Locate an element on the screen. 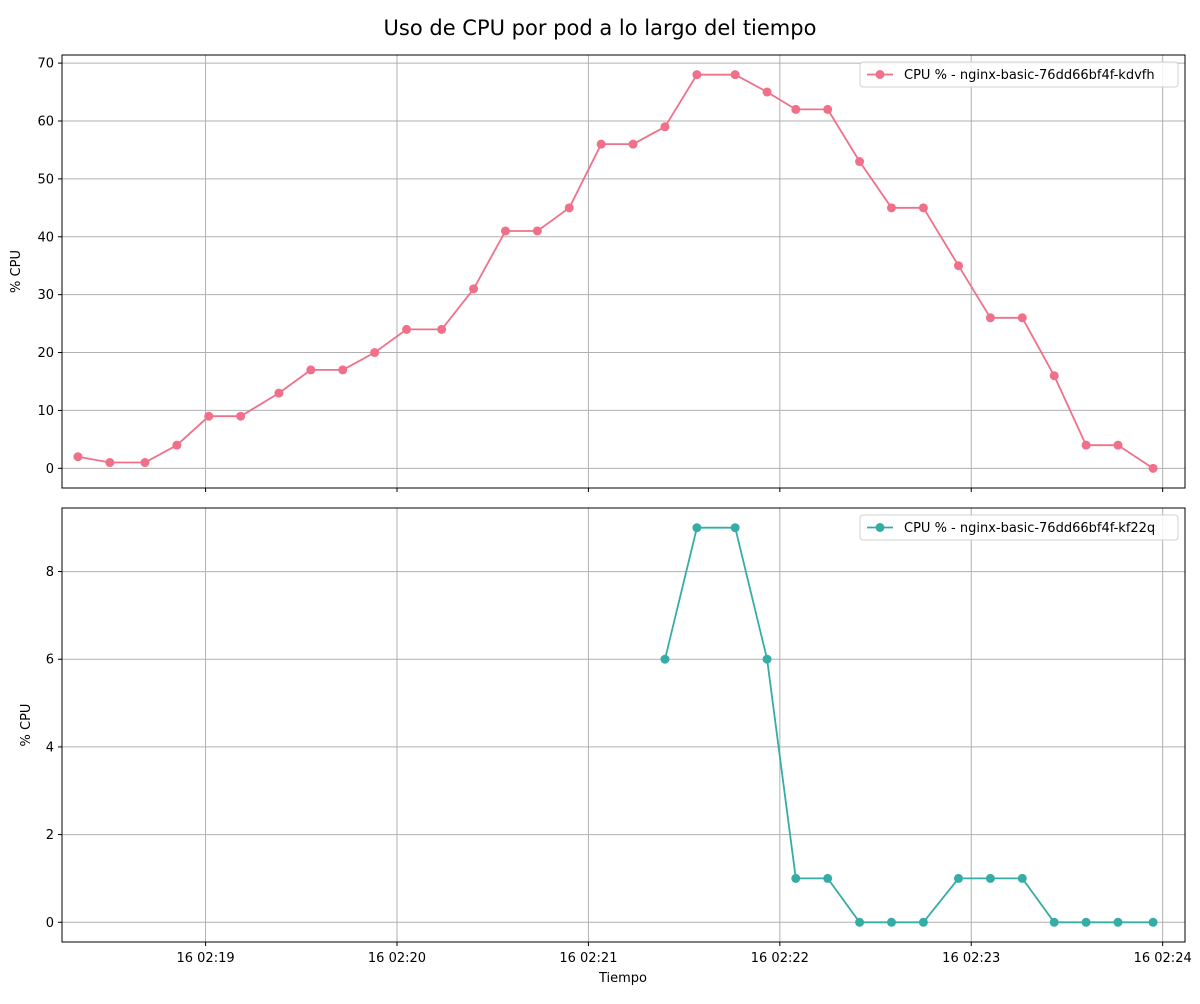 Image resolution: width=1200 pixels, height=1004 pixels. legend: CPU % - nginx-basic-76dd66bf4f-kf22q is located at coordinates (1019, 527).